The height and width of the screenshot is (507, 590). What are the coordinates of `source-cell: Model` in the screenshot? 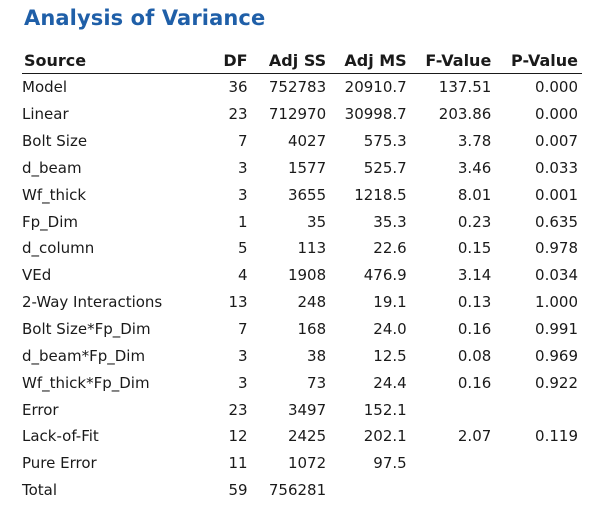 It's located at (45, 87).